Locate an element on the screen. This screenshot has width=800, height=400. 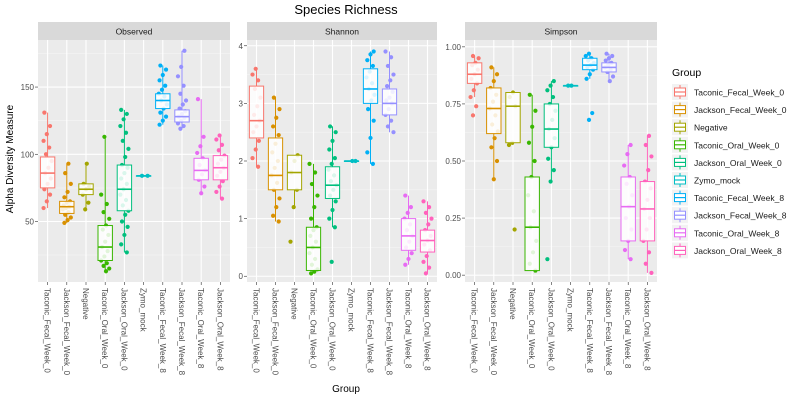
legend-label: Zymo_mock is located at coordinates (717, 181).